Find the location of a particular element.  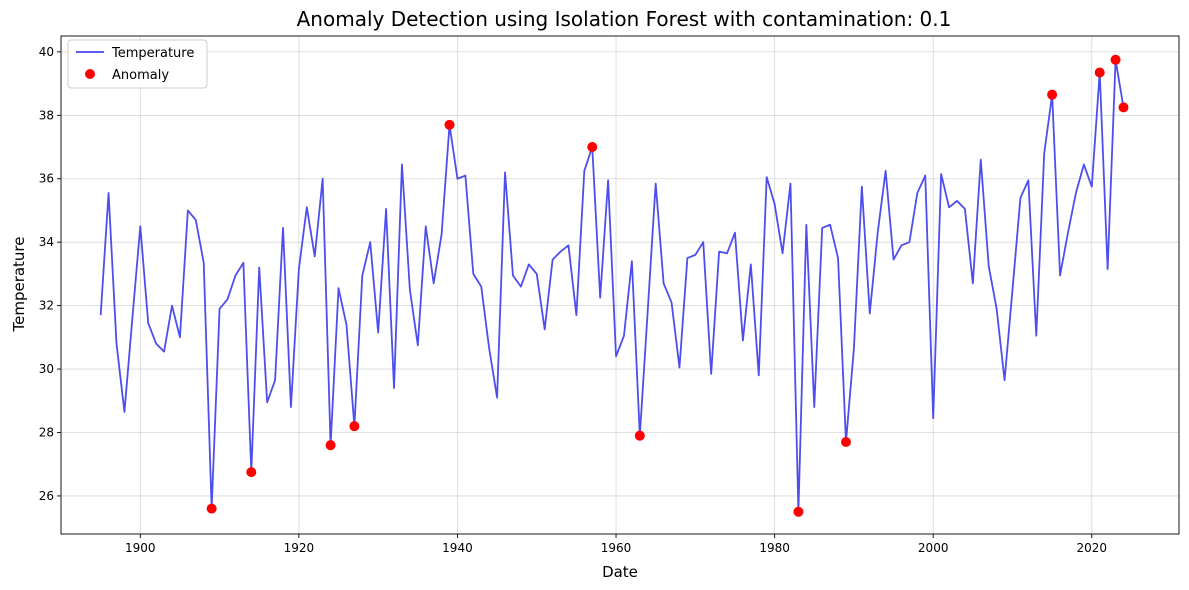

legend-marker-swatch is located at coordinates (90, 74).